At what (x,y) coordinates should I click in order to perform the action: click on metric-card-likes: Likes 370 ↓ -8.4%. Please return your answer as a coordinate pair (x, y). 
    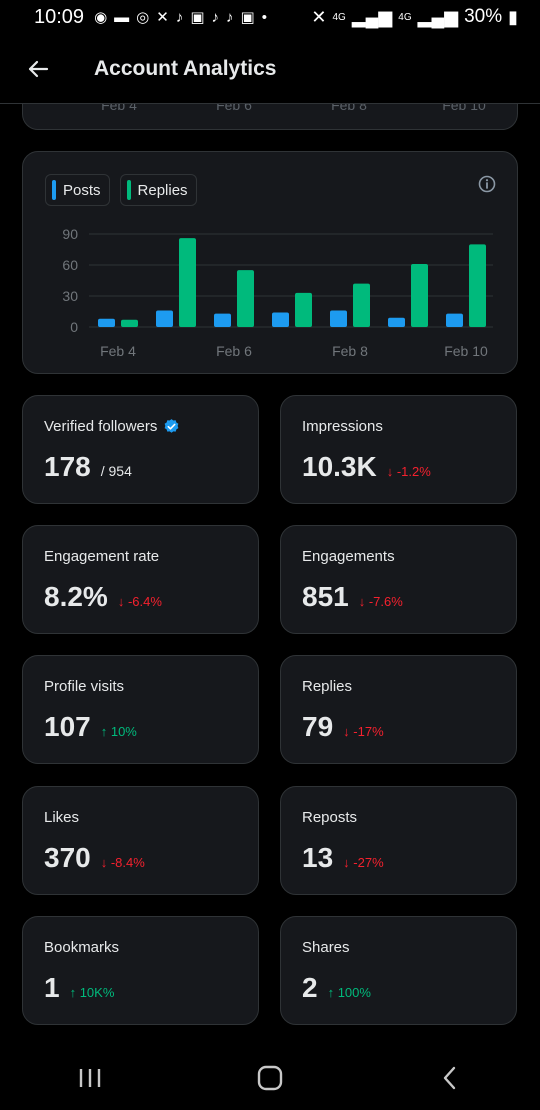
    Looking at the image, I should click on (140, 840).